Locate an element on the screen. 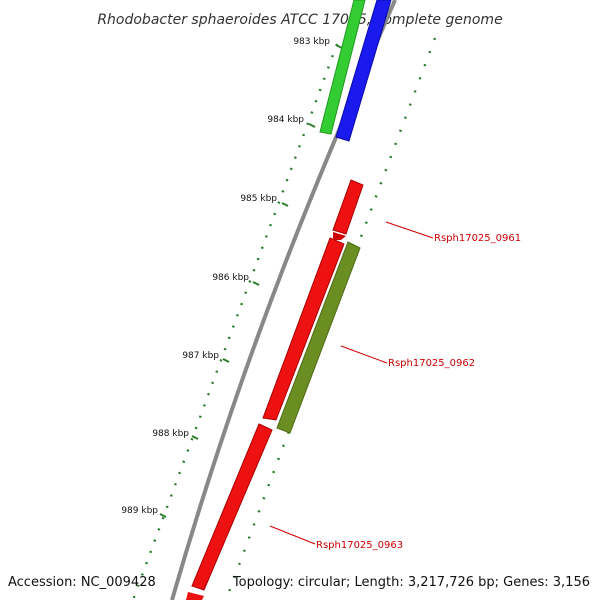 This screenshot has width=600, height=600. reverse-gene-0962-red is located at coordinates (303, 329).